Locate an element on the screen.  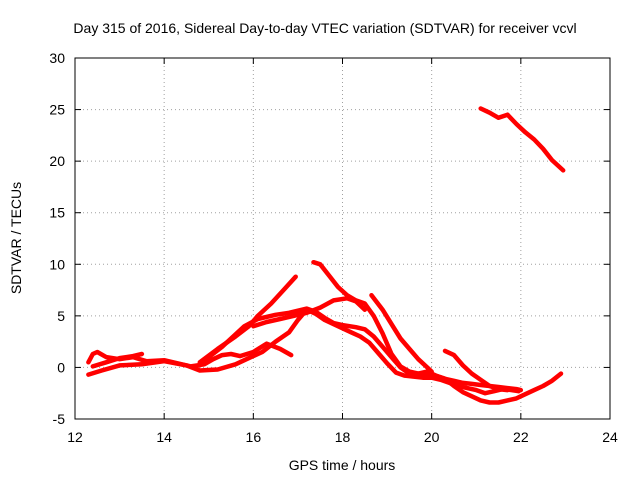
y-tick-label: 30 is located at coordinates (57, 58).